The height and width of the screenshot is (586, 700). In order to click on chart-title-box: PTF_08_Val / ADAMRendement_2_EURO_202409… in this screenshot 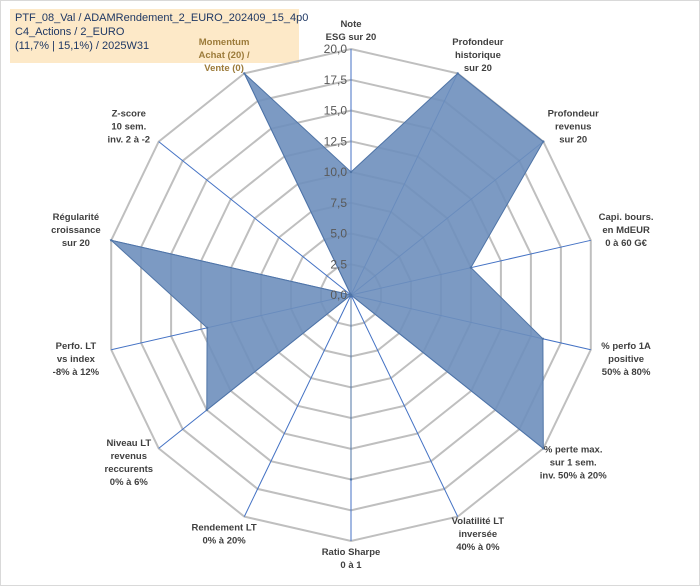, I will do `click(159, 36)`.